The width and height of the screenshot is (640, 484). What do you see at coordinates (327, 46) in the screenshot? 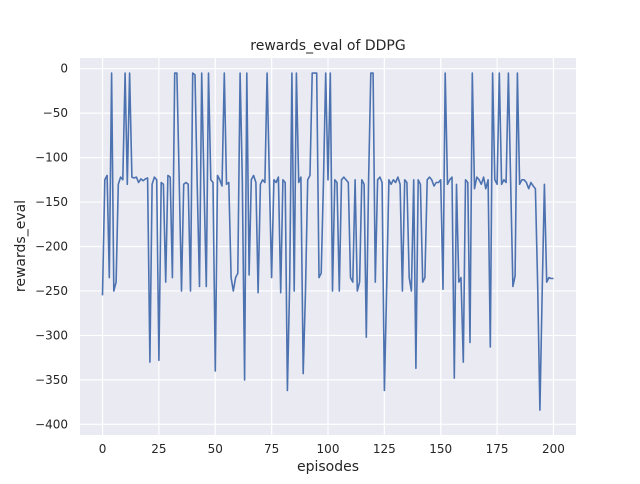
I see `chart-title: rewards_eval of DDPG` at bounding box center [327, 46].